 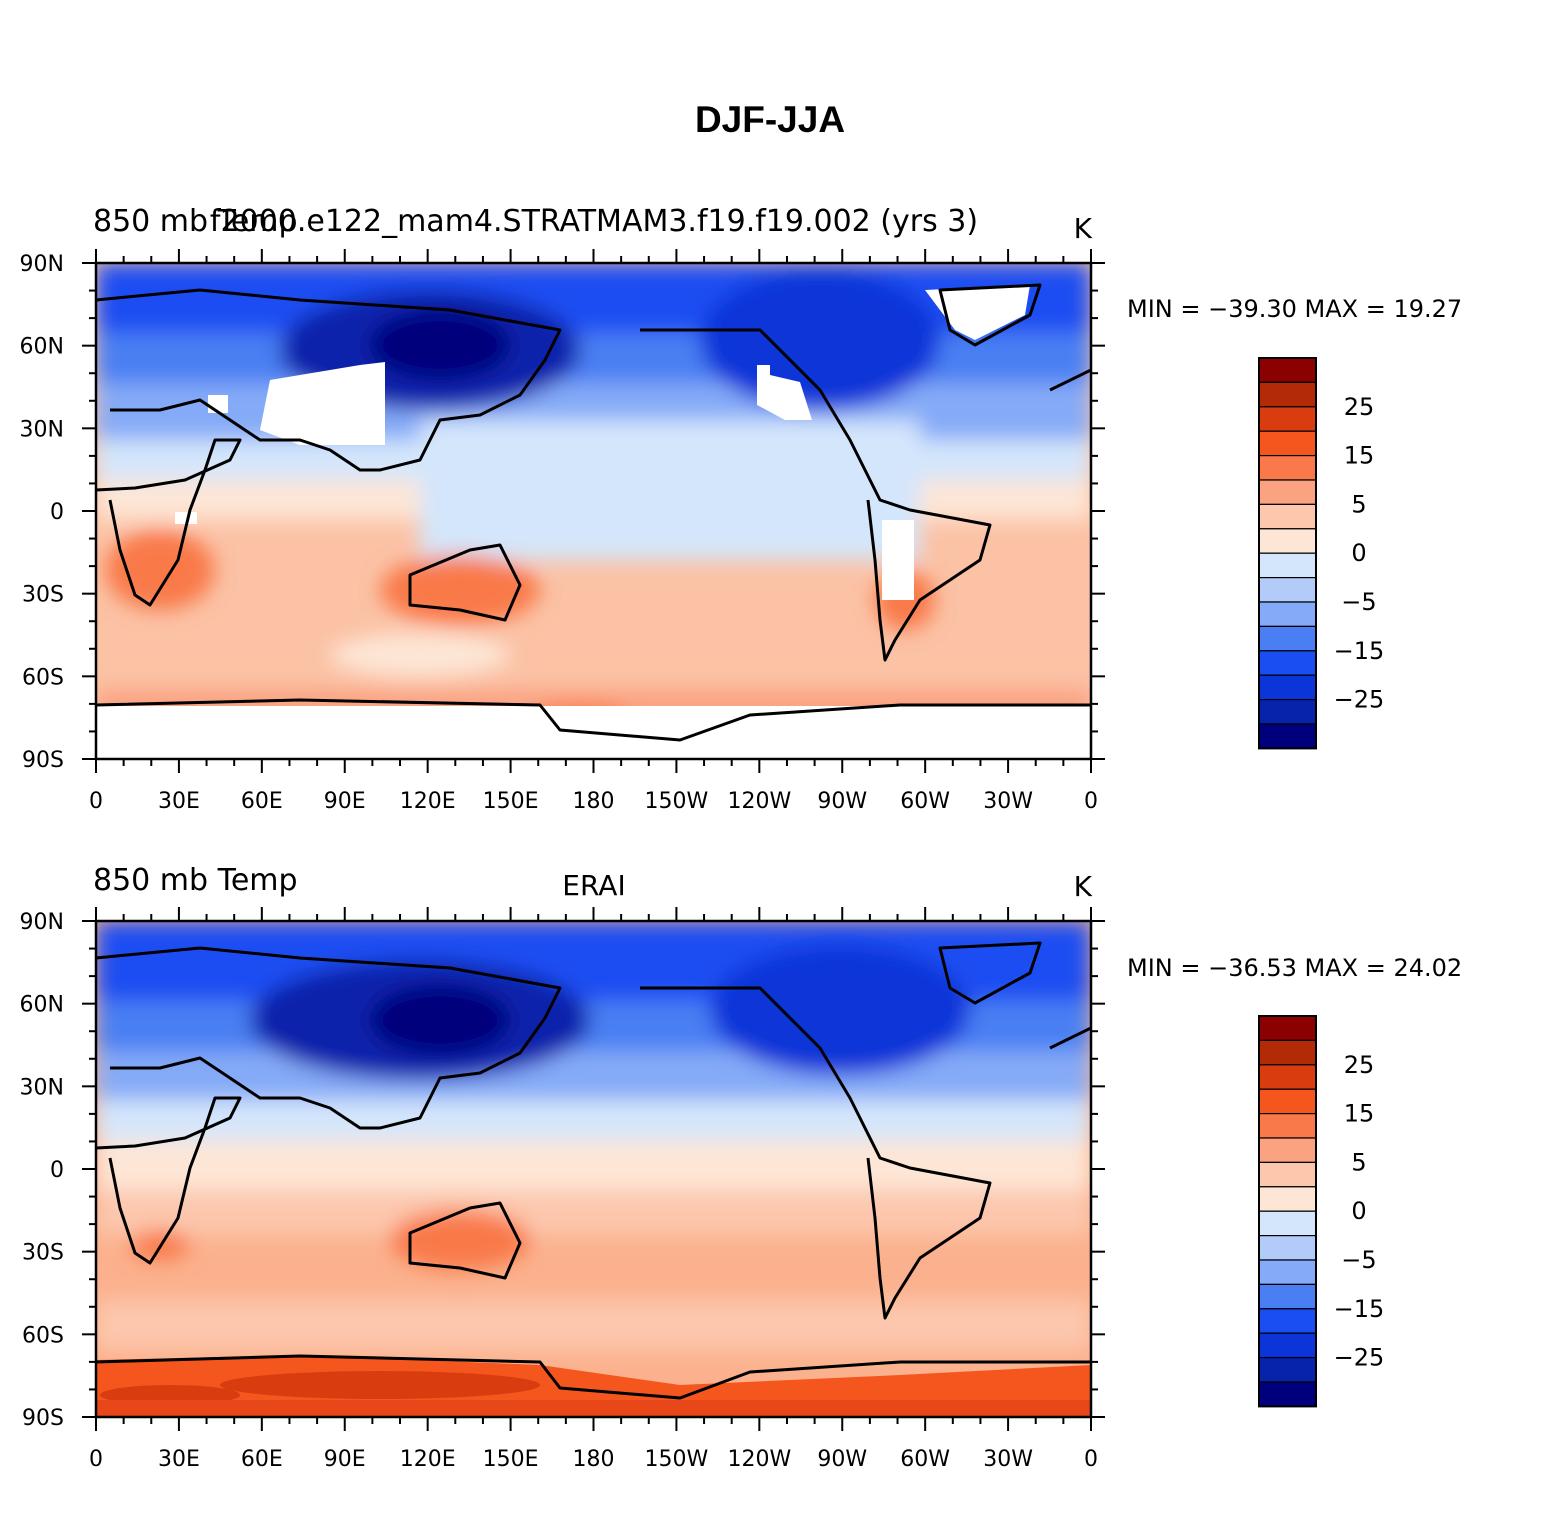 What do you see at coordinates (511, 801) in the screenshot?
I see `lon-tick-label: 150E` at bounding box center [511, 801].